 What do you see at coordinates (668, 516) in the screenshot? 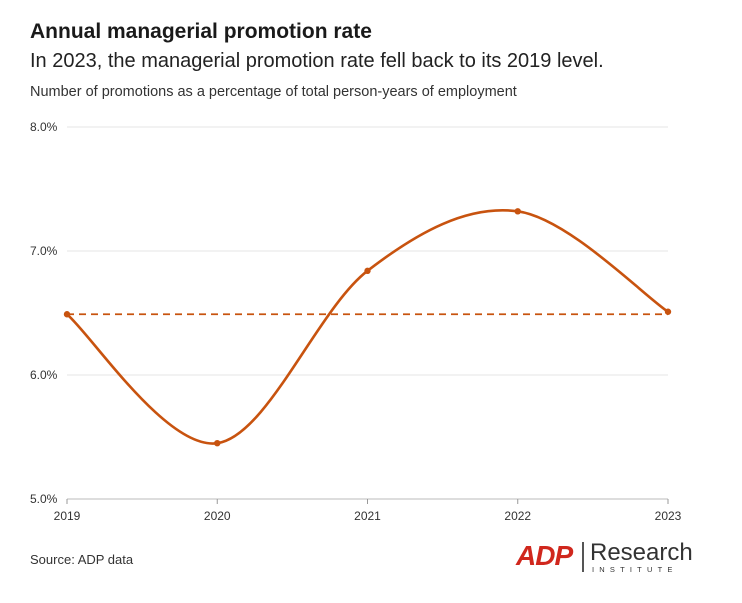
I see `x-tick-label: 2023` at bounding box center [668, 516].